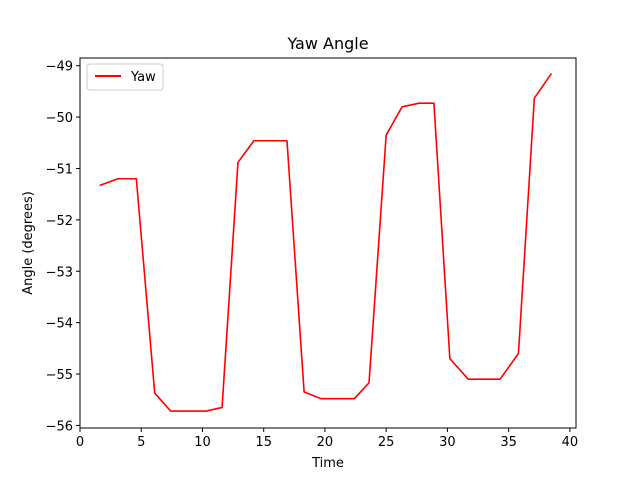  Describe the element at coordinates (59, 272) in the screenshot. I see `y-tick-label: −53` at that location.